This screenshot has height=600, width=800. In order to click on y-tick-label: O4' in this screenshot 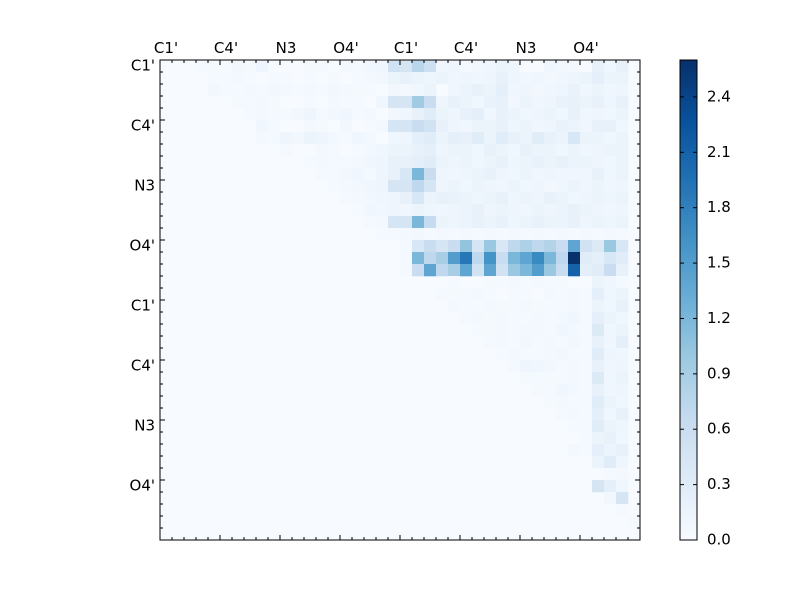, I will do `click(142, 246)`.